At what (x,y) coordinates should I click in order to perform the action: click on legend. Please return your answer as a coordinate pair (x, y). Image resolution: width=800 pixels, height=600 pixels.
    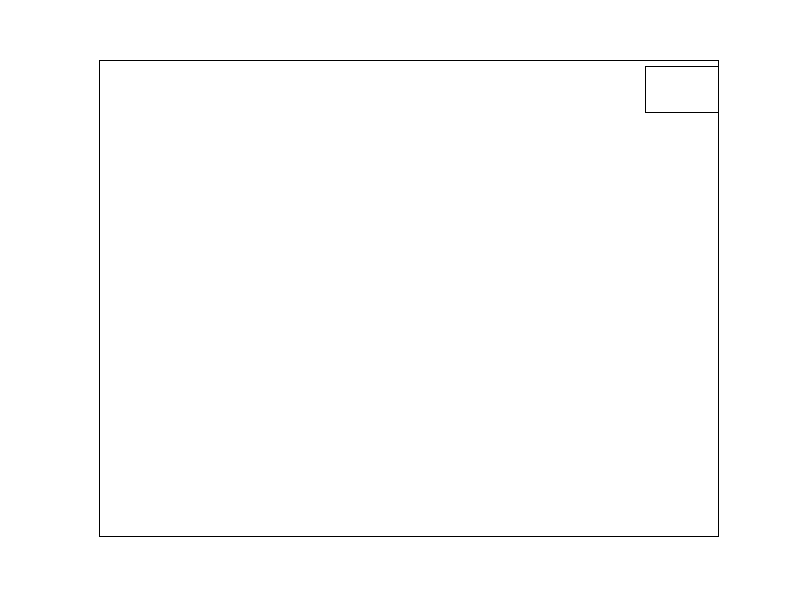
    Looking at the image, I should click on (682, 89).